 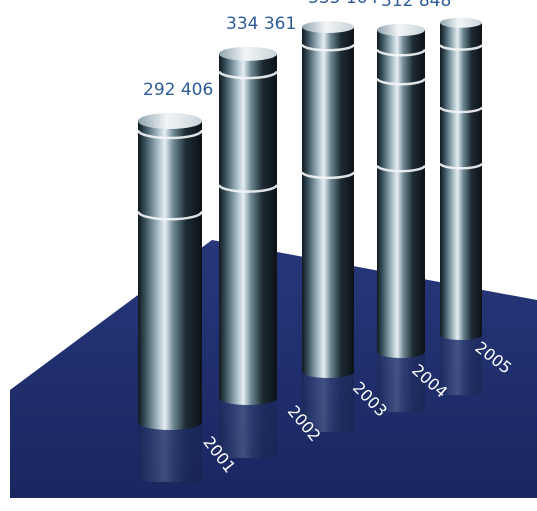 I want to click on value-label: 303 365, so click(x=478, y=2).